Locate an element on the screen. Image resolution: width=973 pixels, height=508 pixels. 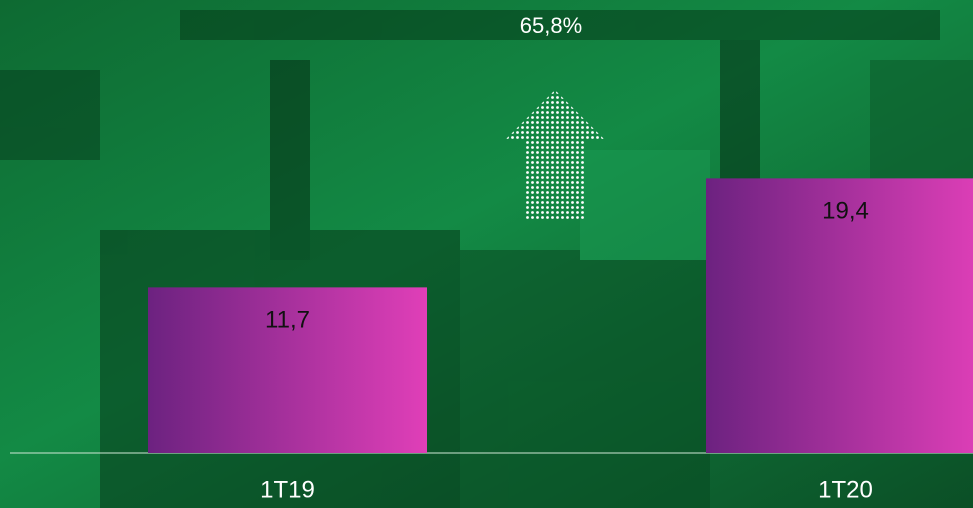
x-tick-label: 1T20 is located at coordinates (845, 489).